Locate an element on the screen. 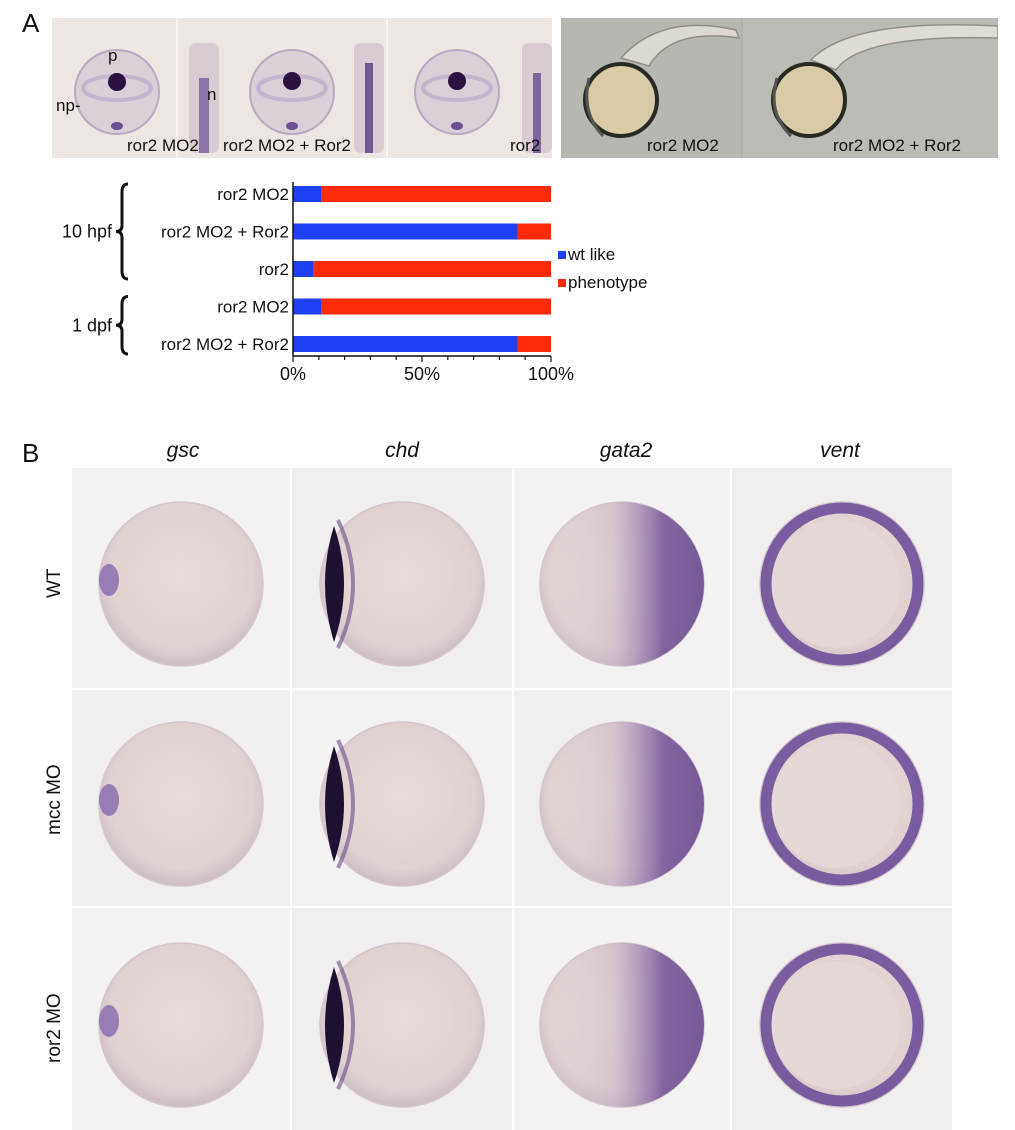 The height and width of the screenshot is (1130, 1015). label-larva-ror2-mo2: ror2 MO2 is located at coordinates (683, 145).